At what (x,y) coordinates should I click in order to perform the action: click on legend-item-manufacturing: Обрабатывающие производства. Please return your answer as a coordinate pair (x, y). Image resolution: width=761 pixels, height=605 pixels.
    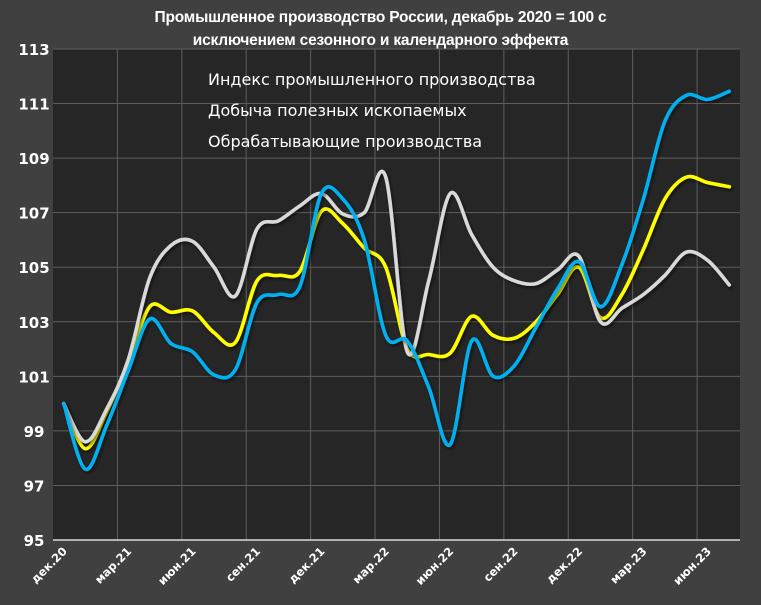
    Looking at the image, I should click on (331, 141).